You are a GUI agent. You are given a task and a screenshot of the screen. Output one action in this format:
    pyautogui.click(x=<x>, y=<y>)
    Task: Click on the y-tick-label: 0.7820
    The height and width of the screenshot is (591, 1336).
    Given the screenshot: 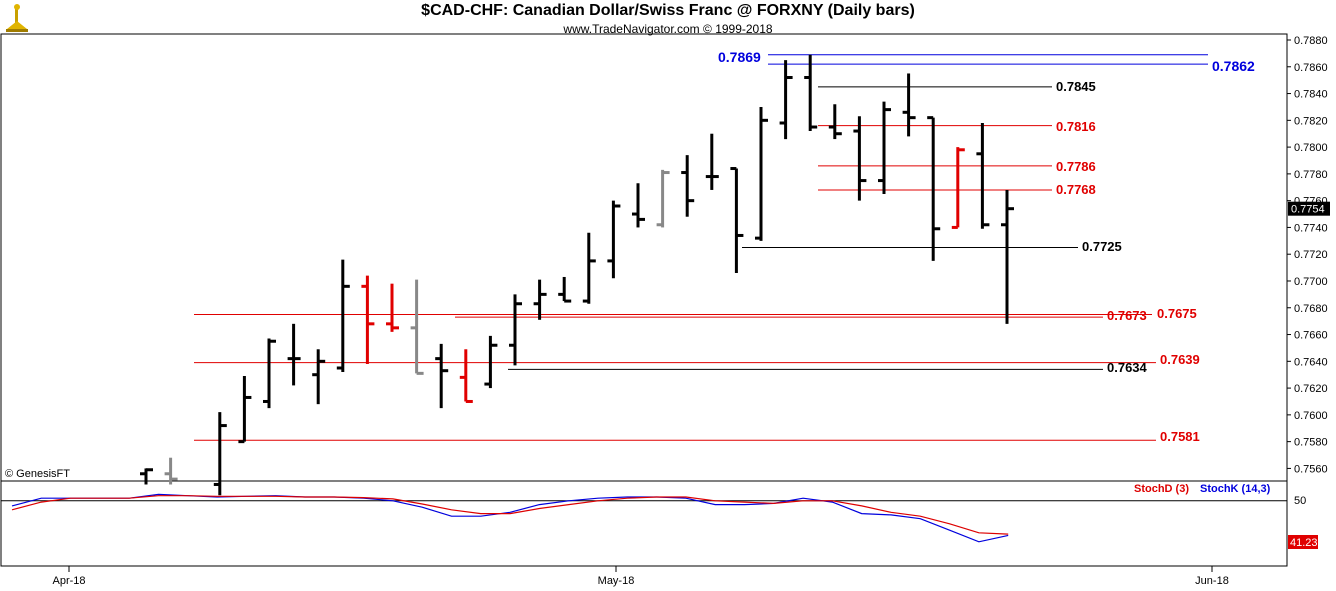 What is the action you would take?
    pyautogui.click(x=1311, y=121)
    